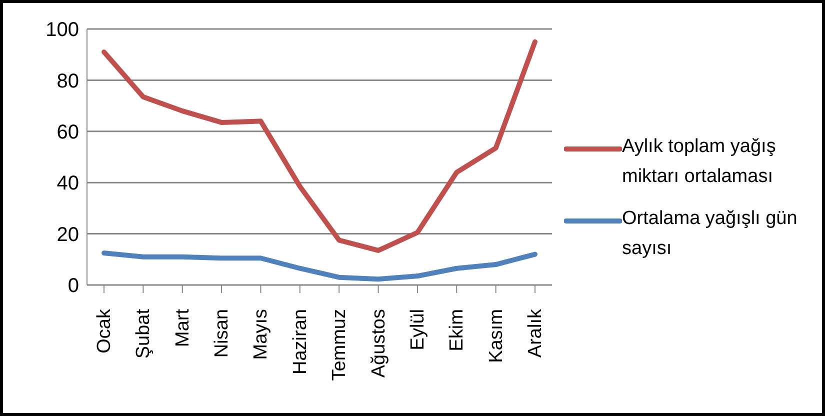 Image resolution: width=825 pixels, height=416 pixels. What do you see at coordinates (261, 334) in the screenshot?
I see `x-tick-label: Mayıs` at bounding box center [261, 334].